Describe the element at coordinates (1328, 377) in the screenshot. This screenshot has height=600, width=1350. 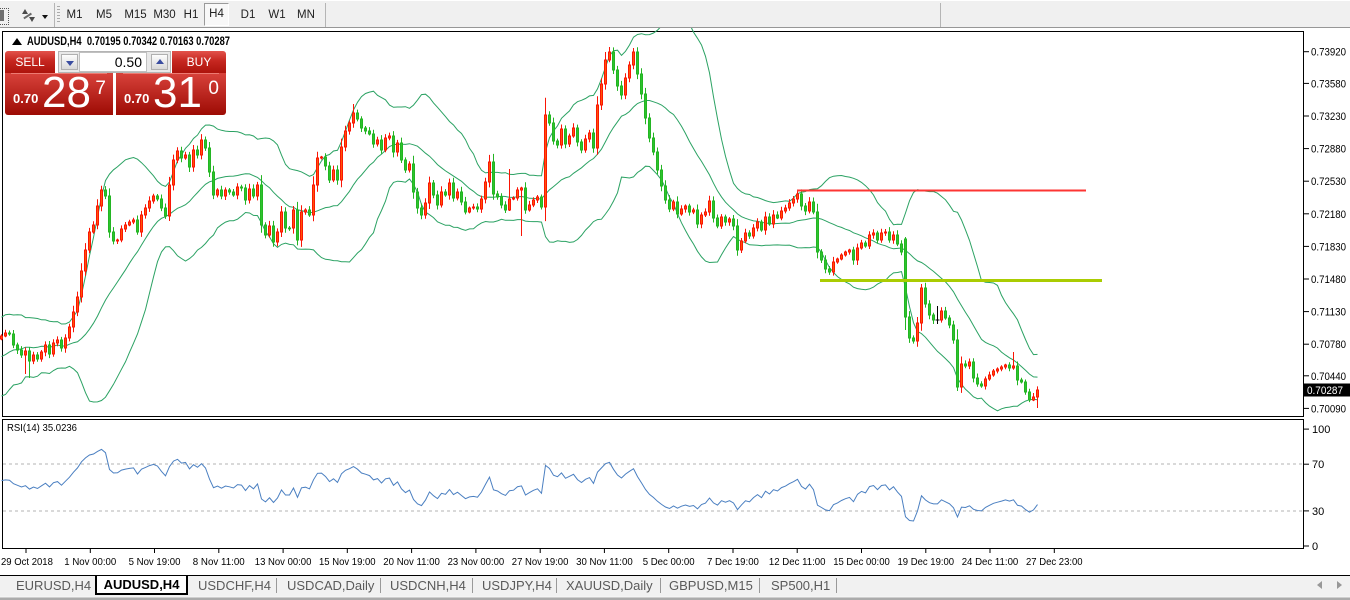
I see `svg-text: 0.70440` at that location.